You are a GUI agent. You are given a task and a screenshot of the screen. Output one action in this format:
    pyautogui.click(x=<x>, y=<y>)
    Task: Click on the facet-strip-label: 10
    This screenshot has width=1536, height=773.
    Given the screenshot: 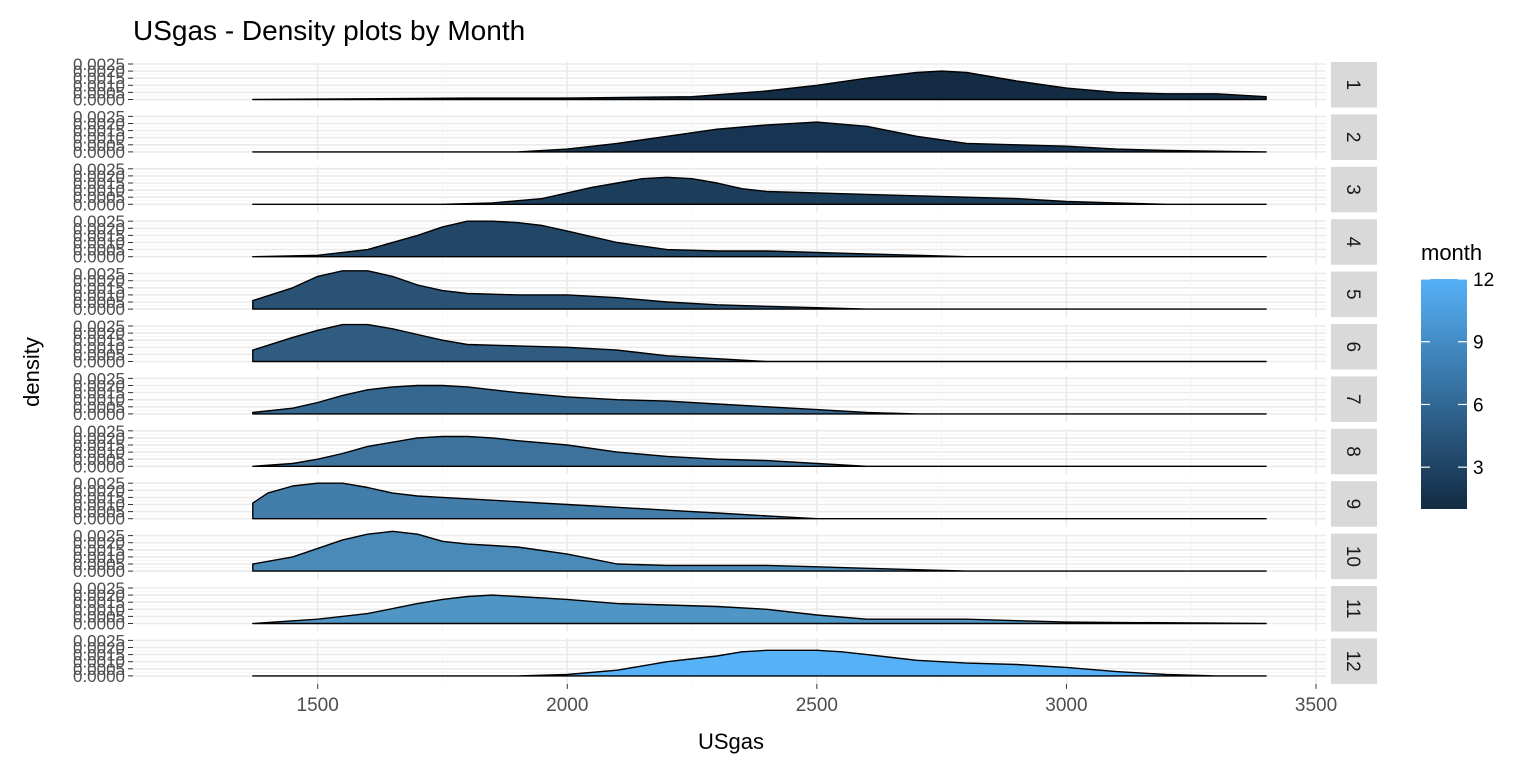 What is the action you would take?
    pyautogui.click(x=1352, y=556)
    